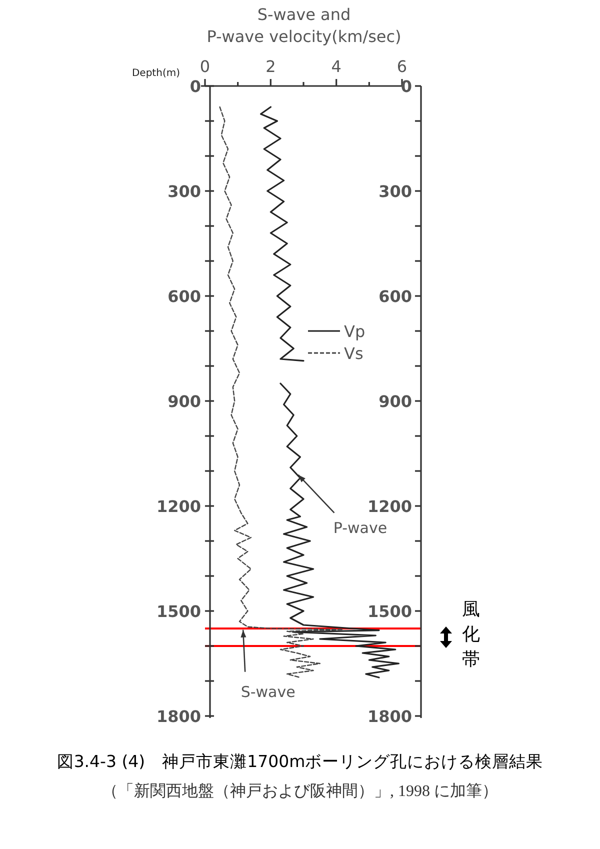 The height and width of the screenshot is (849, 600). I want to click on legend-label: Vs, so click(354, 353).